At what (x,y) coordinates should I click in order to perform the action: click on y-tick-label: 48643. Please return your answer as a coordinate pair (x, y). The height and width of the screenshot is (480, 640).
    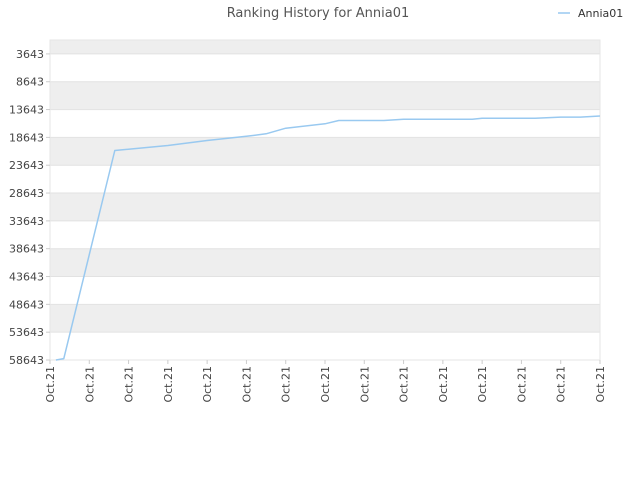
    Looking at the image, I should click on (26, 304).